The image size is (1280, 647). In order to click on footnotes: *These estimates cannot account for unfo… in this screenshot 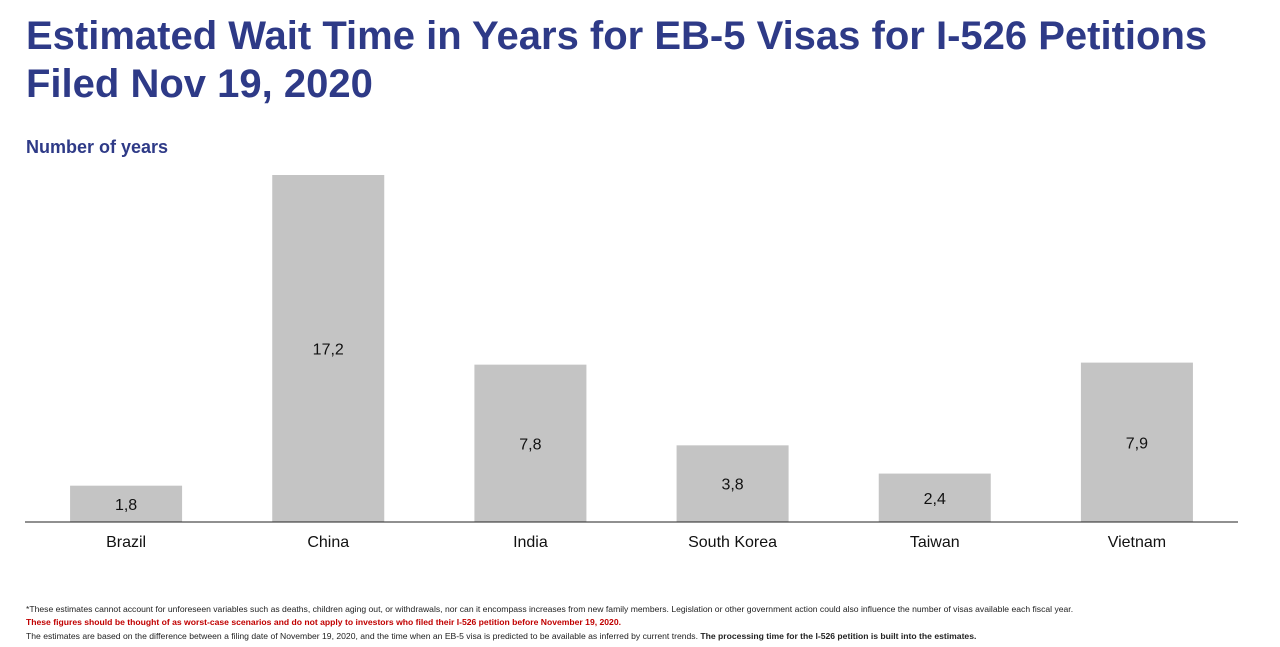, I will do `click(549, 623)`.